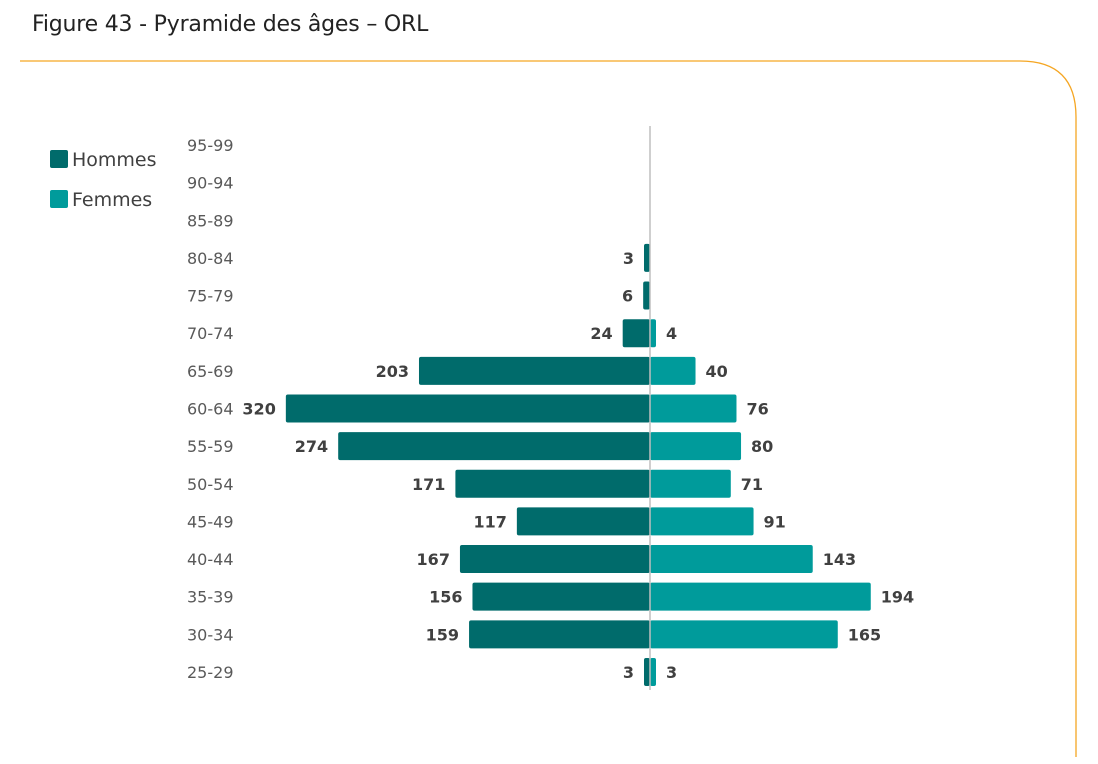 The height and width of the screenshot is (764, 1098). I want to click on data-label-femmes-40-44: 143, so click(839, 559).